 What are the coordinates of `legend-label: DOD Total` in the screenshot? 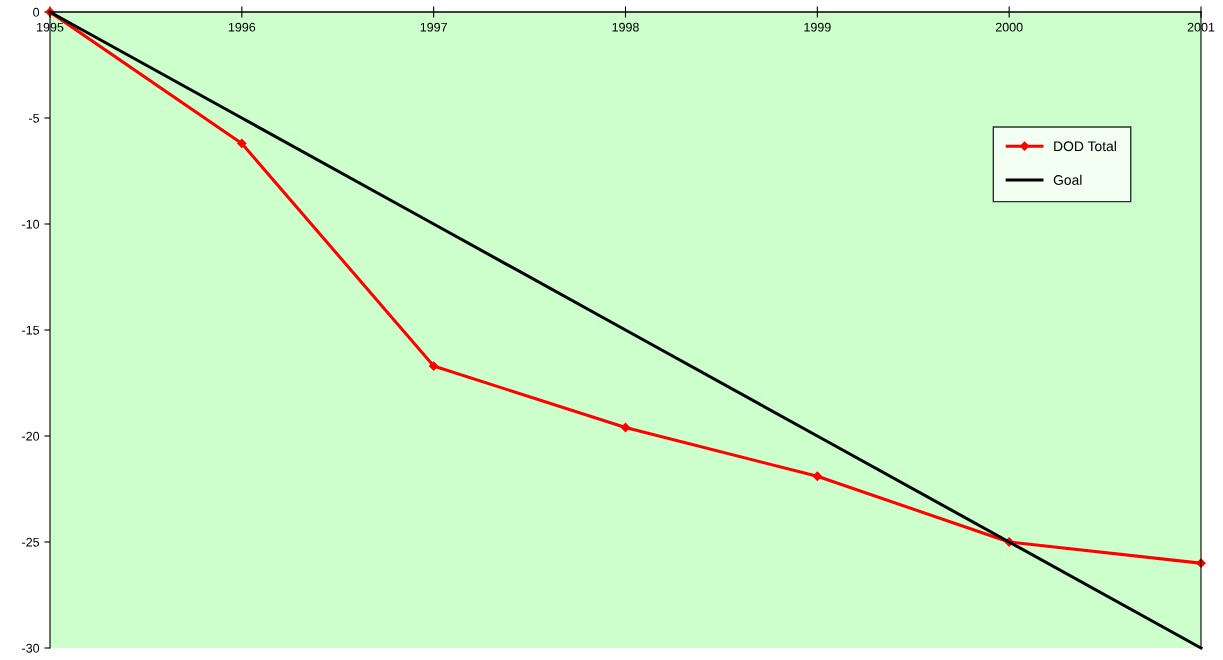 It's located at (1085, 146).